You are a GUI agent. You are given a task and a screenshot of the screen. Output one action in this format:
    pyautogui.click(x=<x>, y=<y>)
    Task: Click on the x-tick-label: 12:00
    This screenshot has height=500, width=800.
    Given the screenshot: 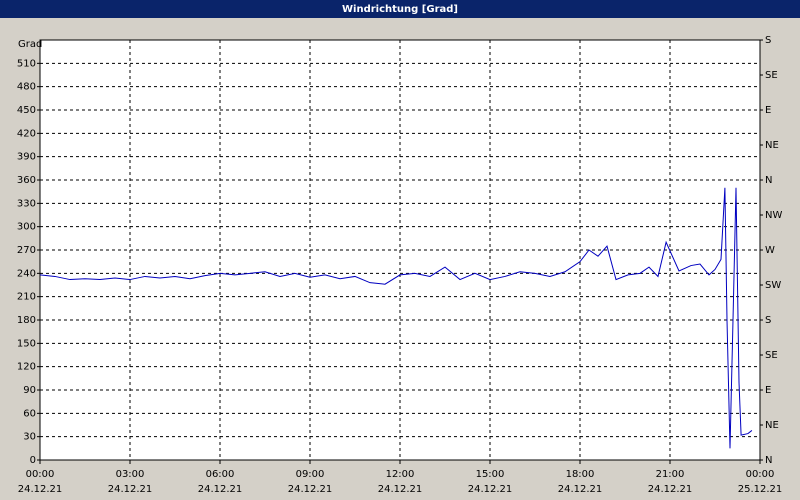 What is the action you would take?
    pyautogui.click(x=400, y=474)
    